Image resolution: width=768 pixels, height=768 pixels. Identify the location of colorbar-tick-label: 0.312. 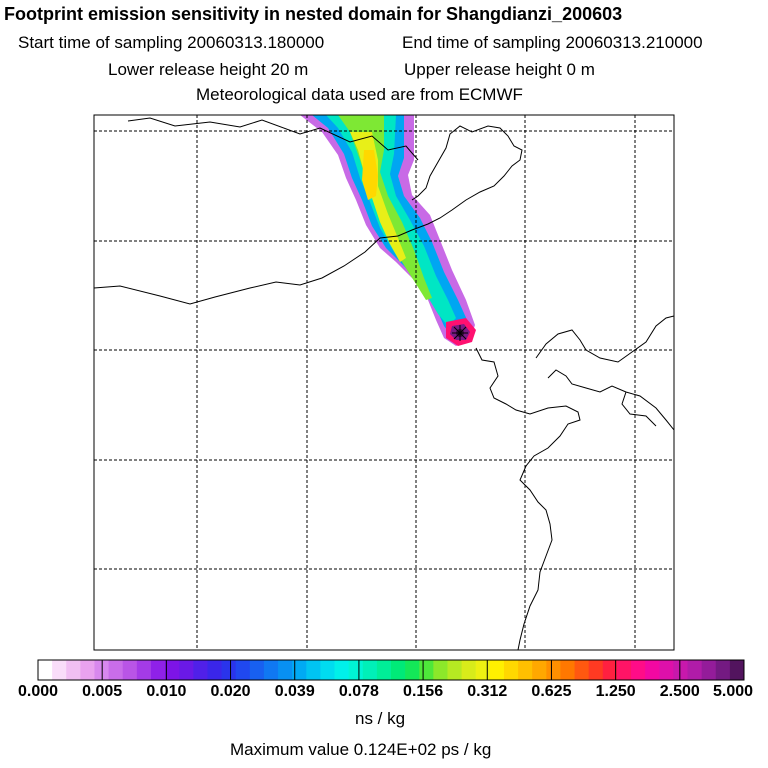
(487, 691).